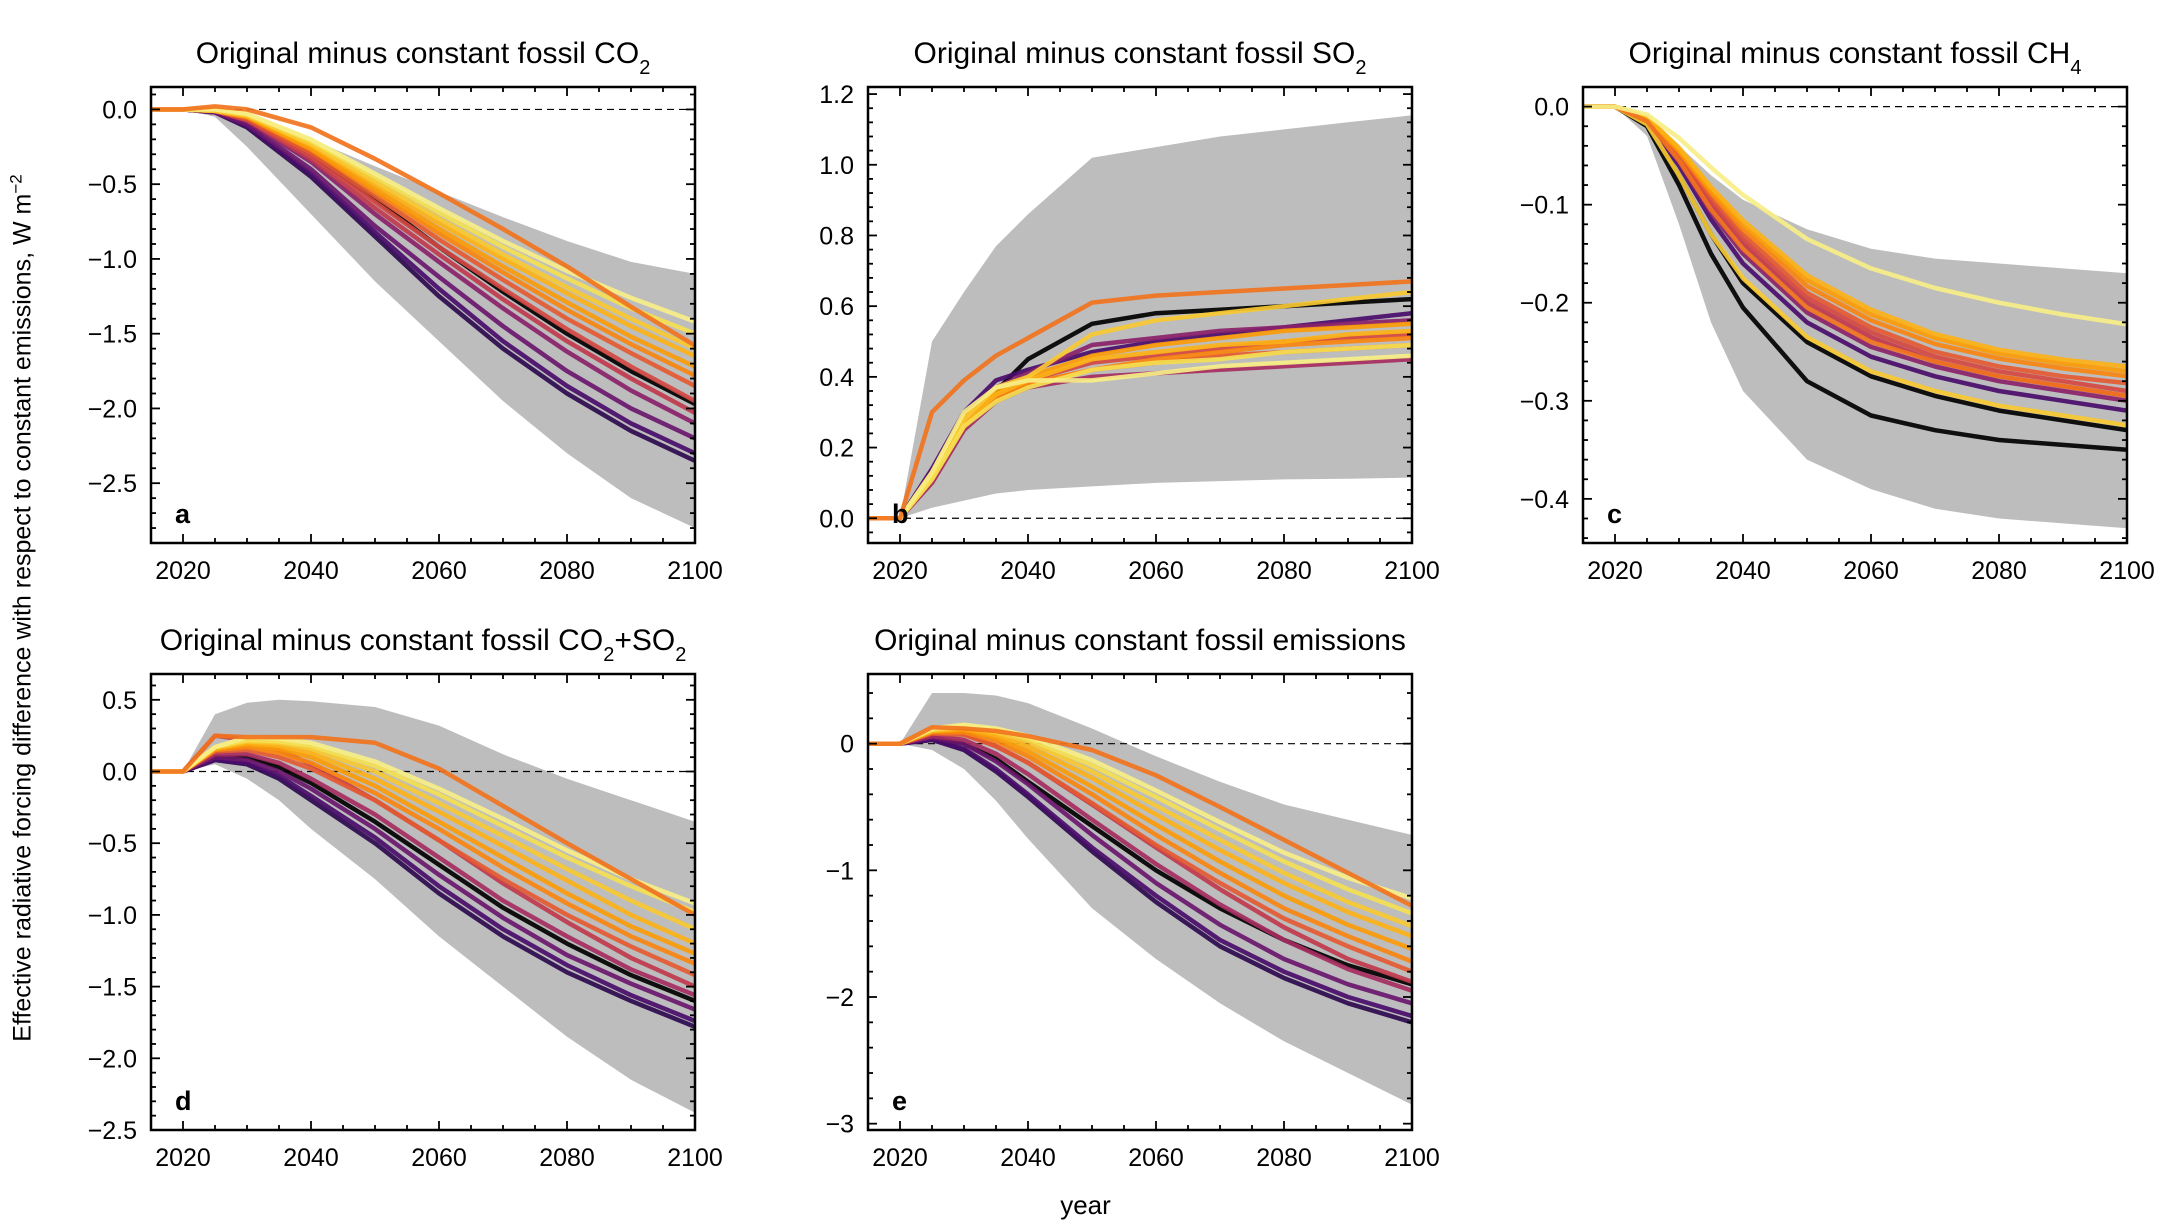 The width and height of the screenshot is (2161, 1221). Describe the element at coordinates (900, 514) in the screenshot. I see `panel-letter: b` at that location.